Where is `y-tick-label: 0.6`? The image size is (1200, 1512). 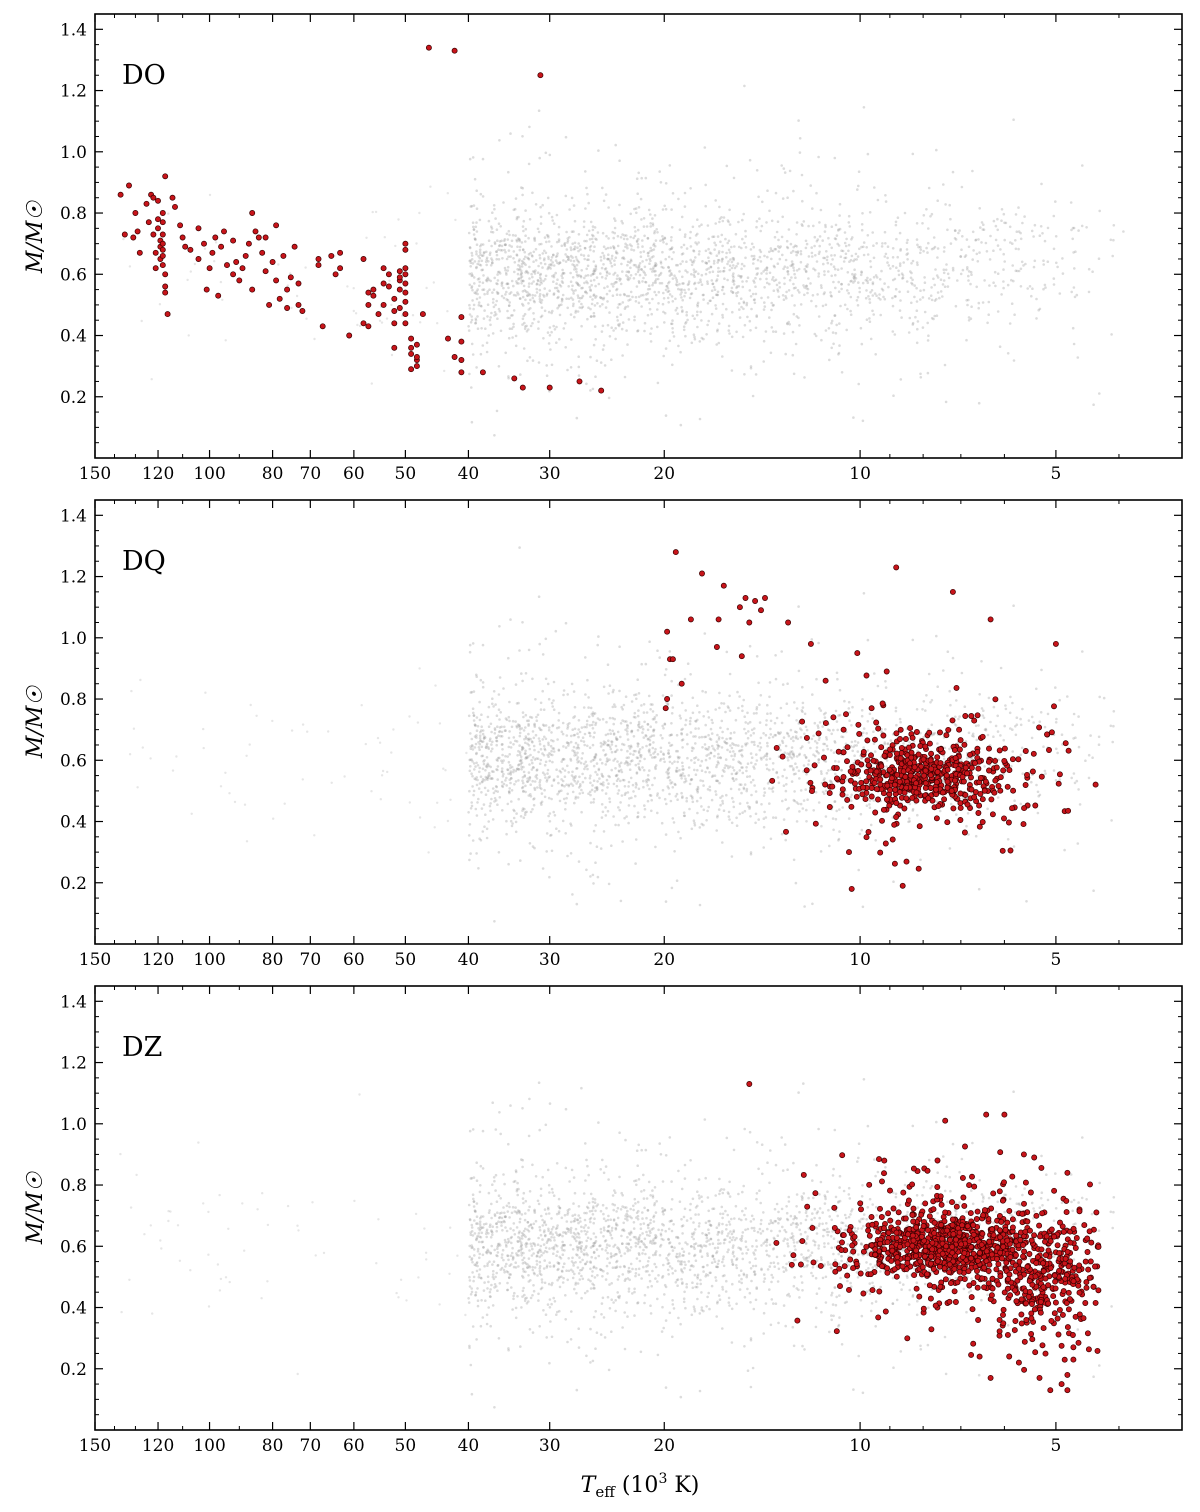 y-tick-label: 0.6 is located at coordinates (73, 275).